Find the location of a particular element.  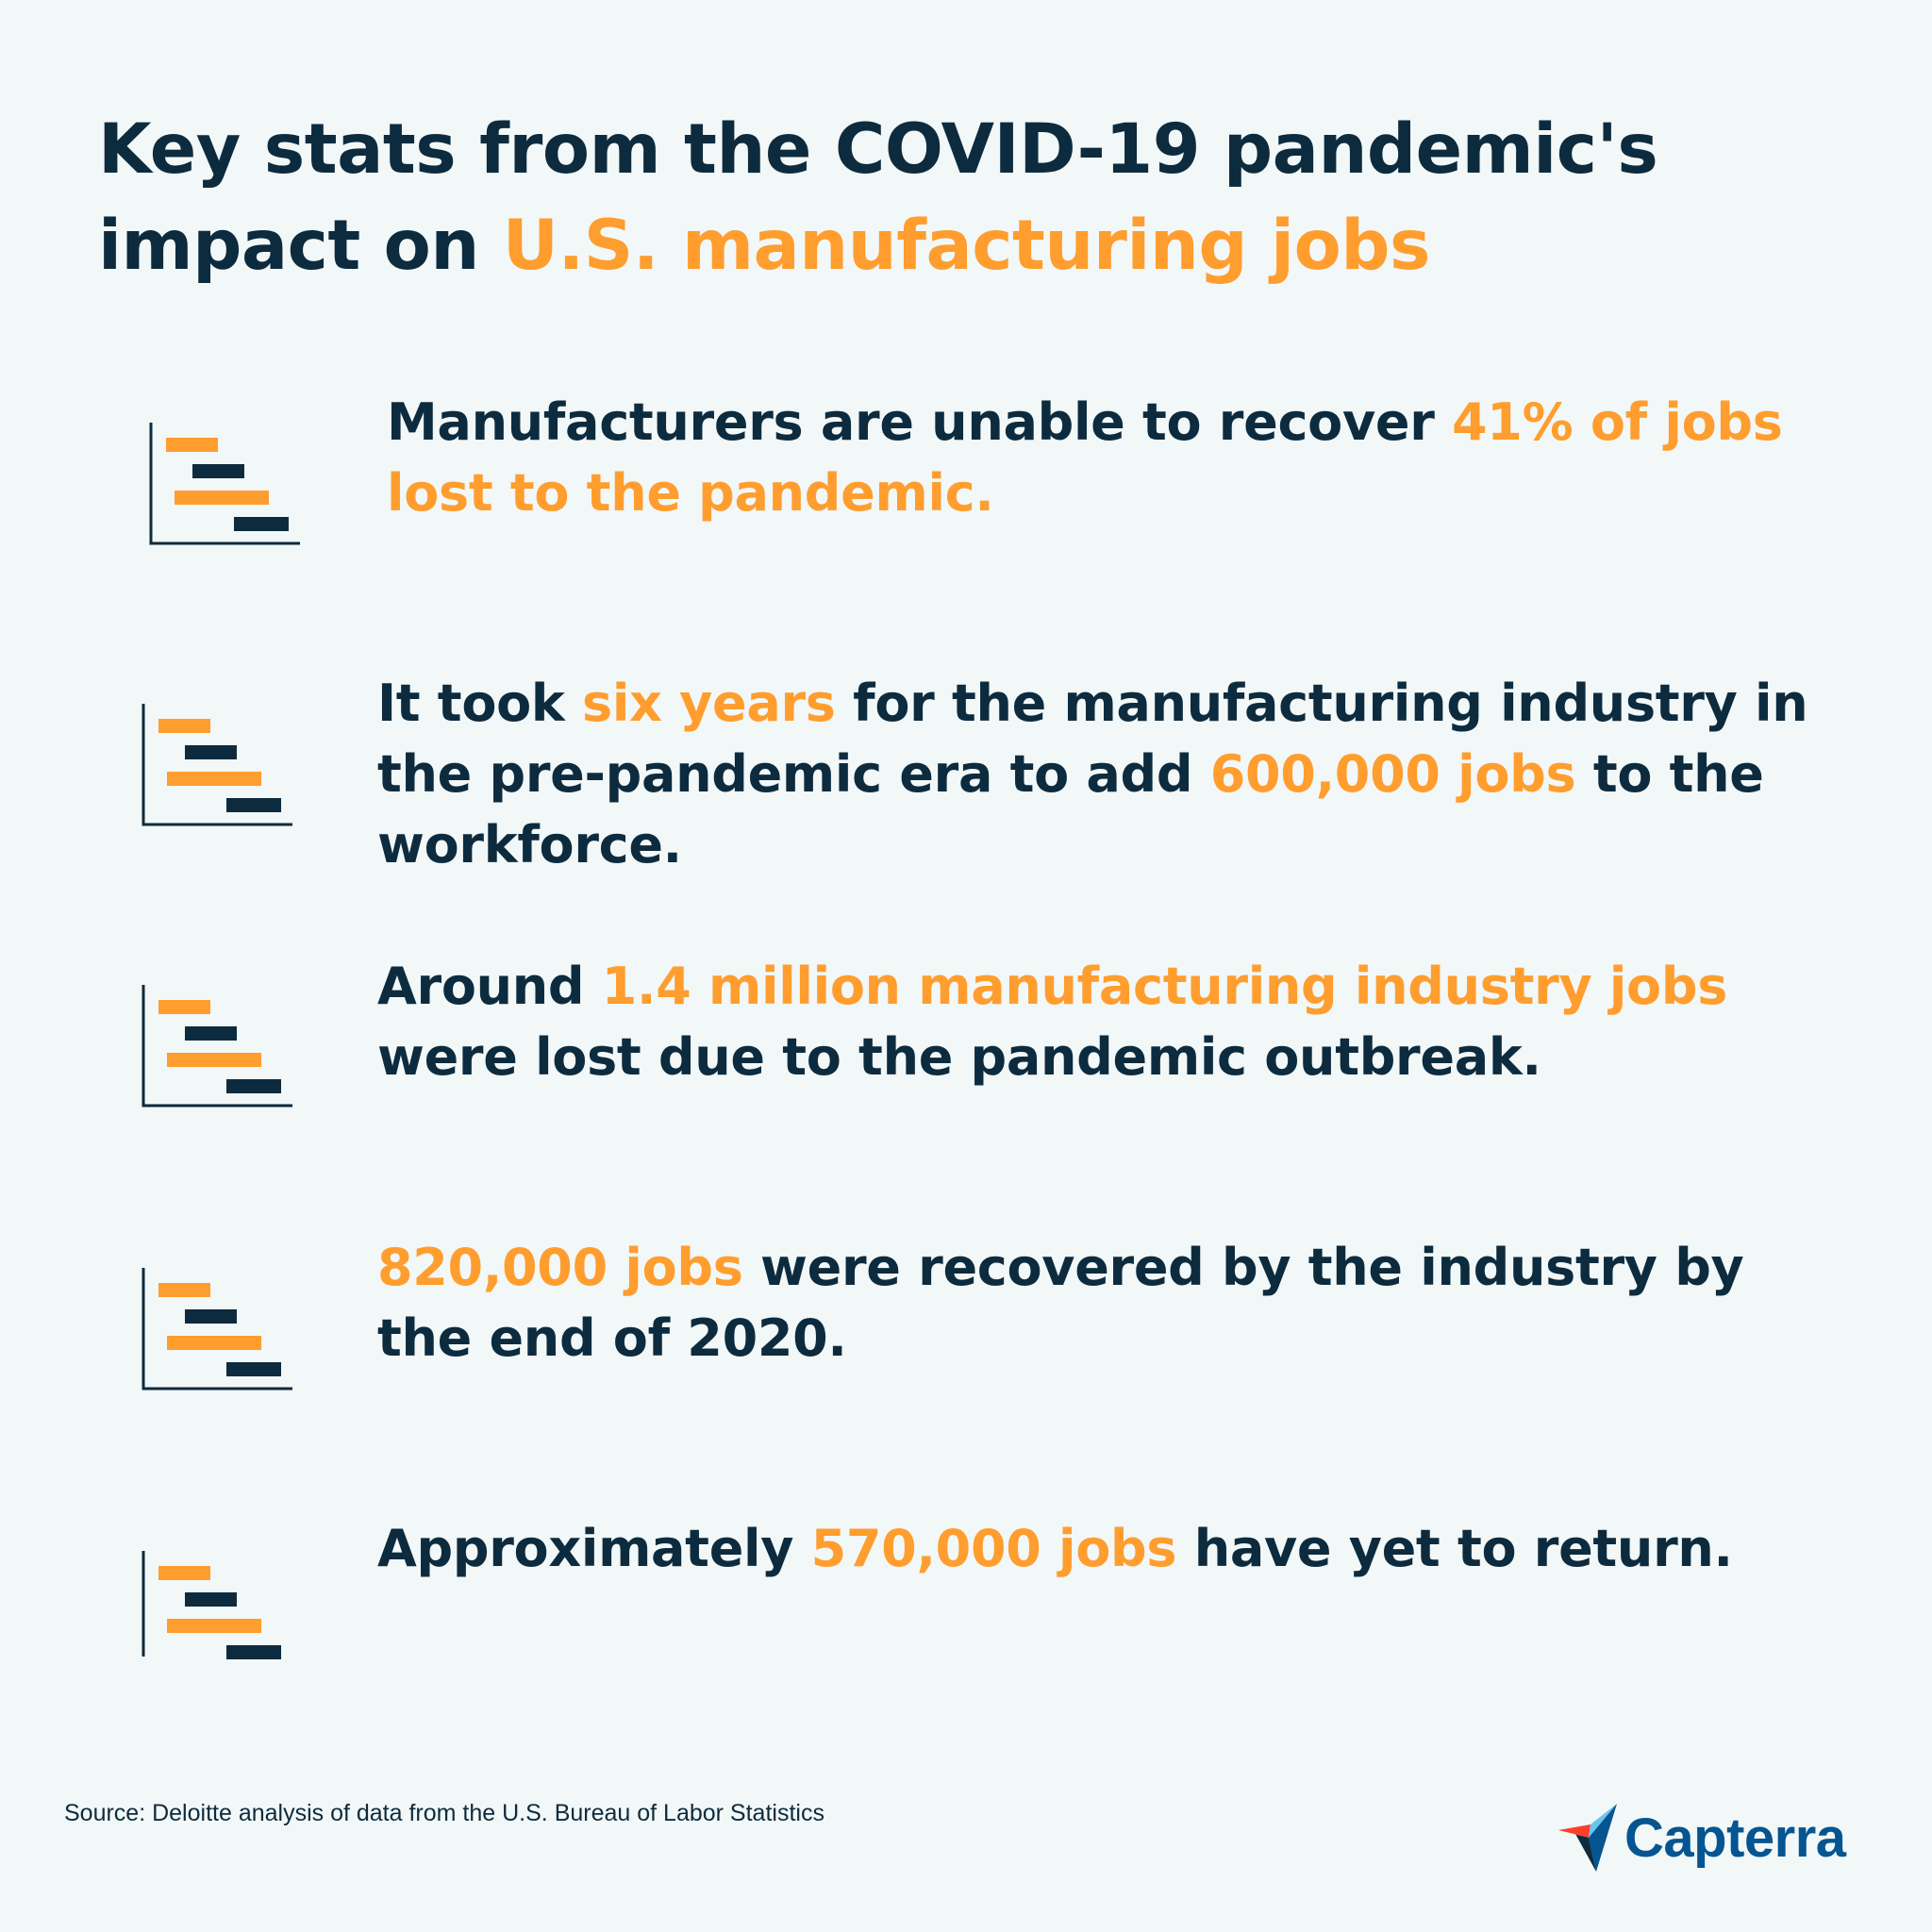

capterra-logo: Capterra is located at coordinates (1715, 1838).